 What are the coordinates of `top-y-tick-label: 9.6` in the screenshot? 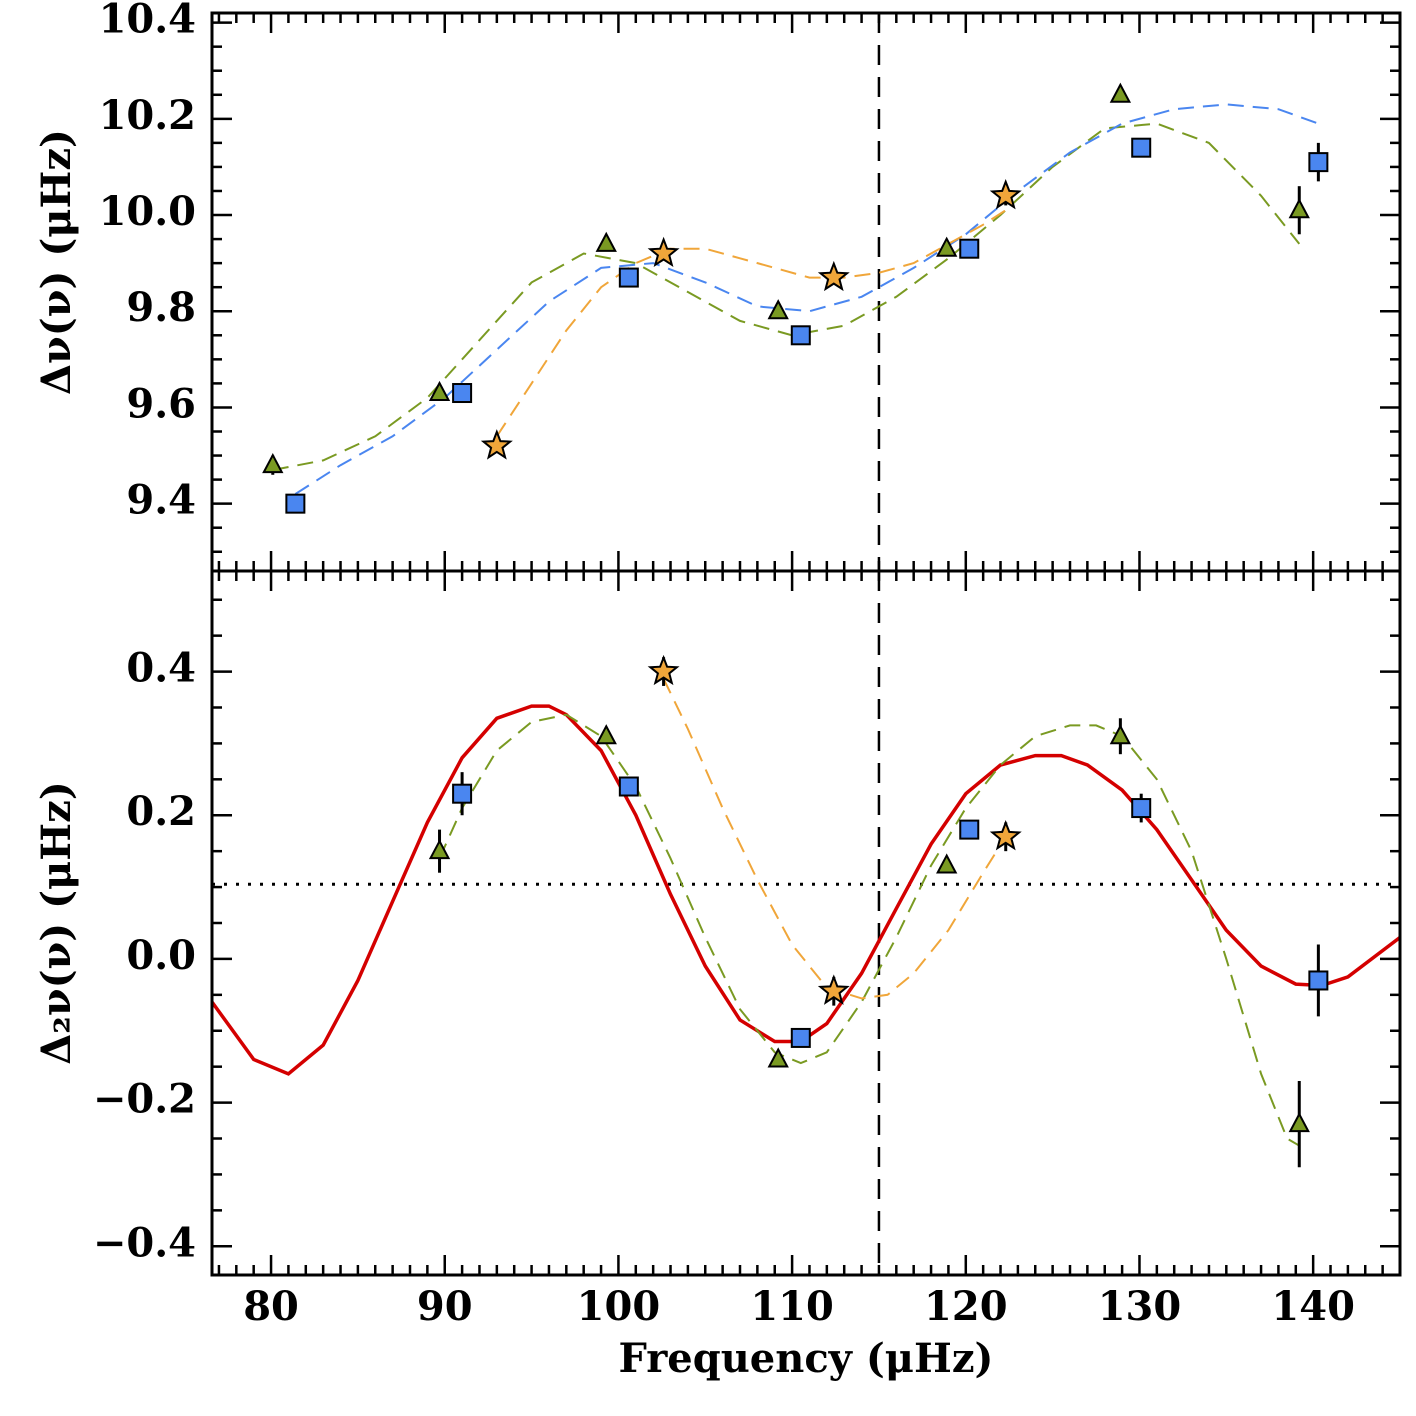 It's located at (161, 403).